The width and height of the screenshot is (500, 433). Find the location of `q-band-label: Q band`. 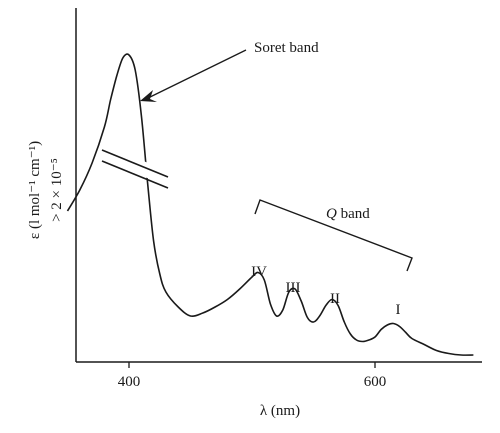

q-band-label: Q band is located at coordinates (348, 214).